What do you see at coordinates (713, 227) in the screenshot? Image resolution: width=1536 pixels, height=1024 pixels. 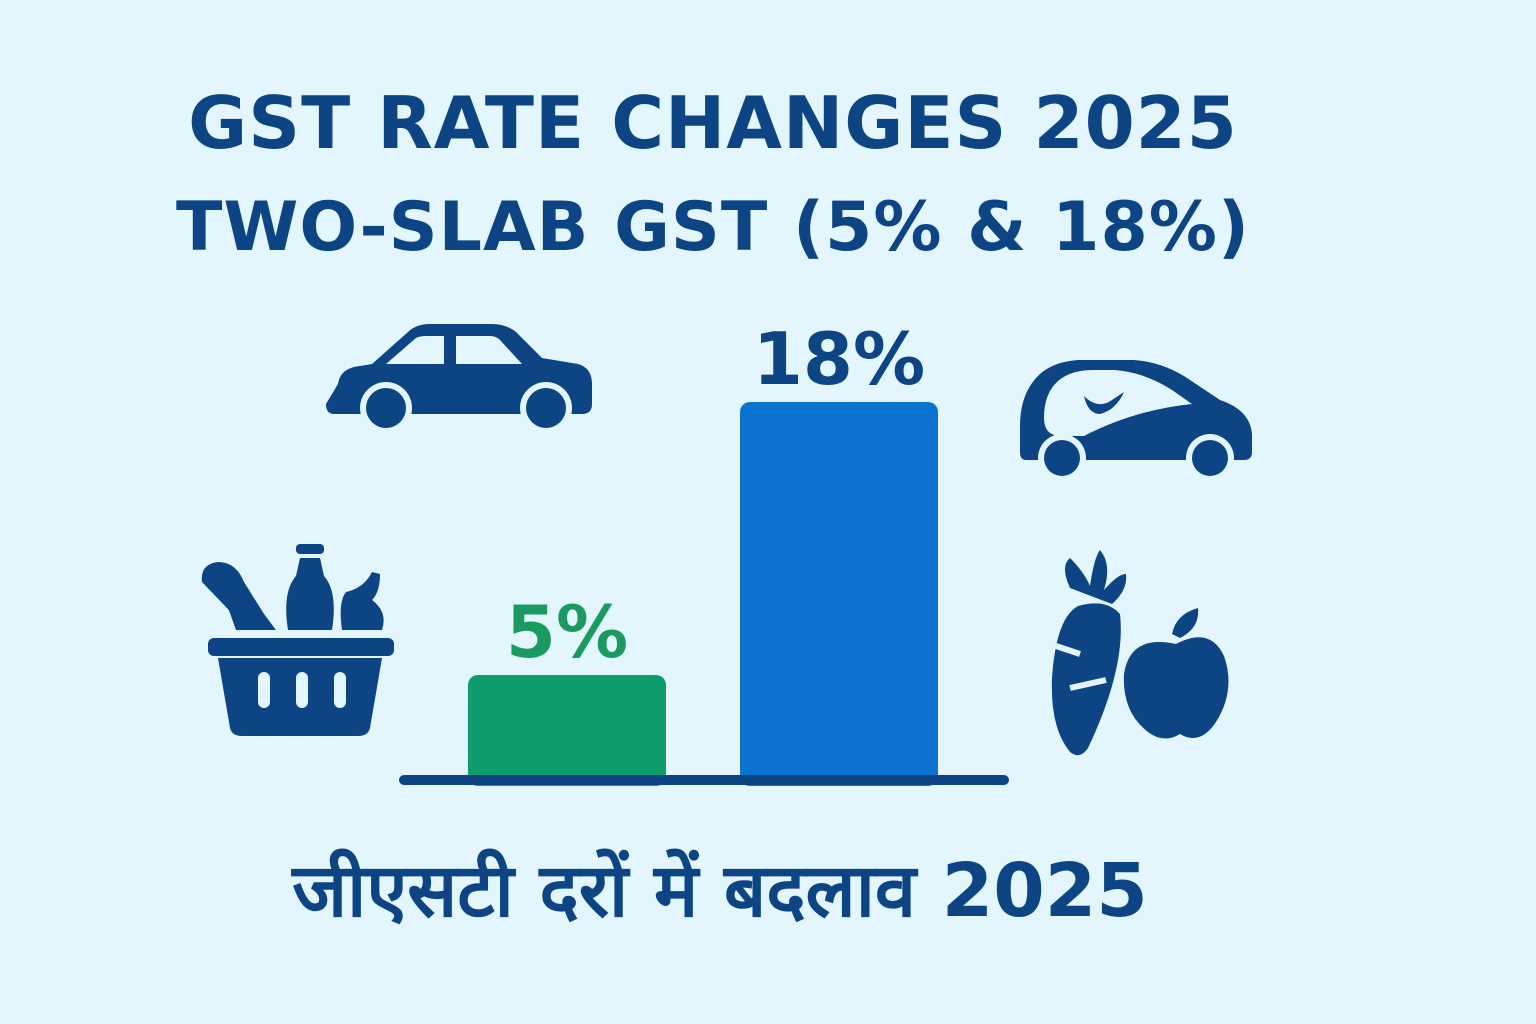 I see `page-subtitle: TWO-SLAB GST (5% & 18%)` at bounding box center [713, 227].